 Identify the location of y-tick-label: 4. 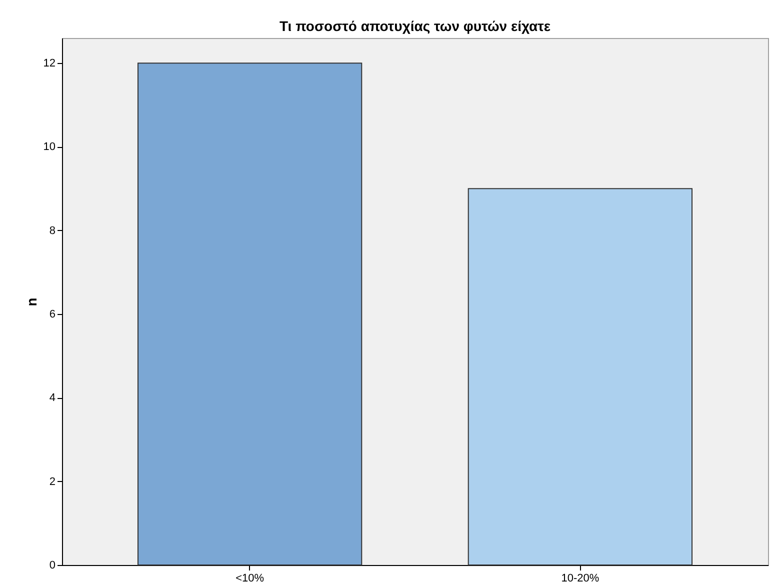
(52, 398).